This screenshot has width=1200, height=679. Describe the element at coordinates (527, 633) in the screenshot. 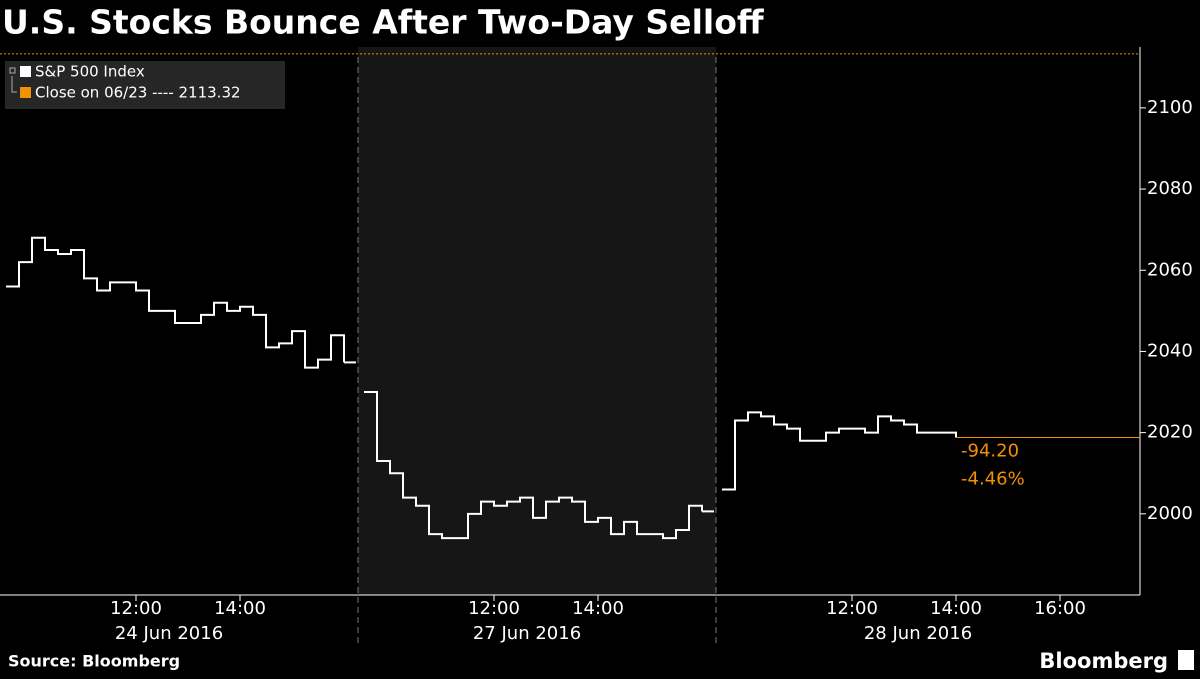

I see `date-label: 27 Jun 2016` at that location.